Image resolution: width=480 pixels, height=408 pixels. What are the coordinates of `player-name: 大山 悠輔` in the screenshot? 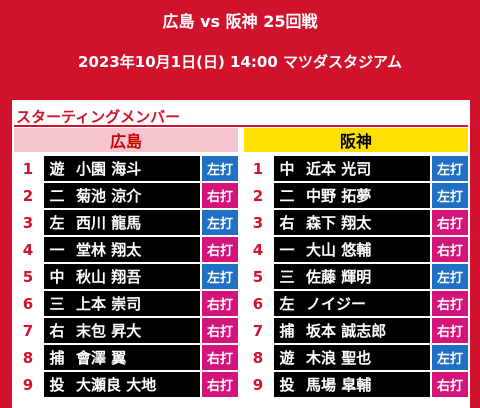 It's located at (339, 250).